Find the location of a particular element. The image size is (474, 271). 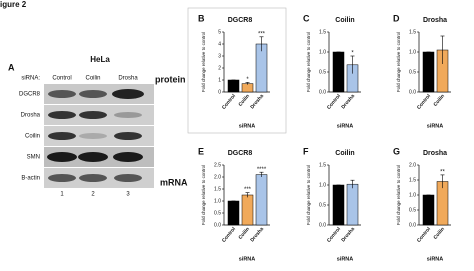

lane-number: 3 is located at coordinates (128, 195).